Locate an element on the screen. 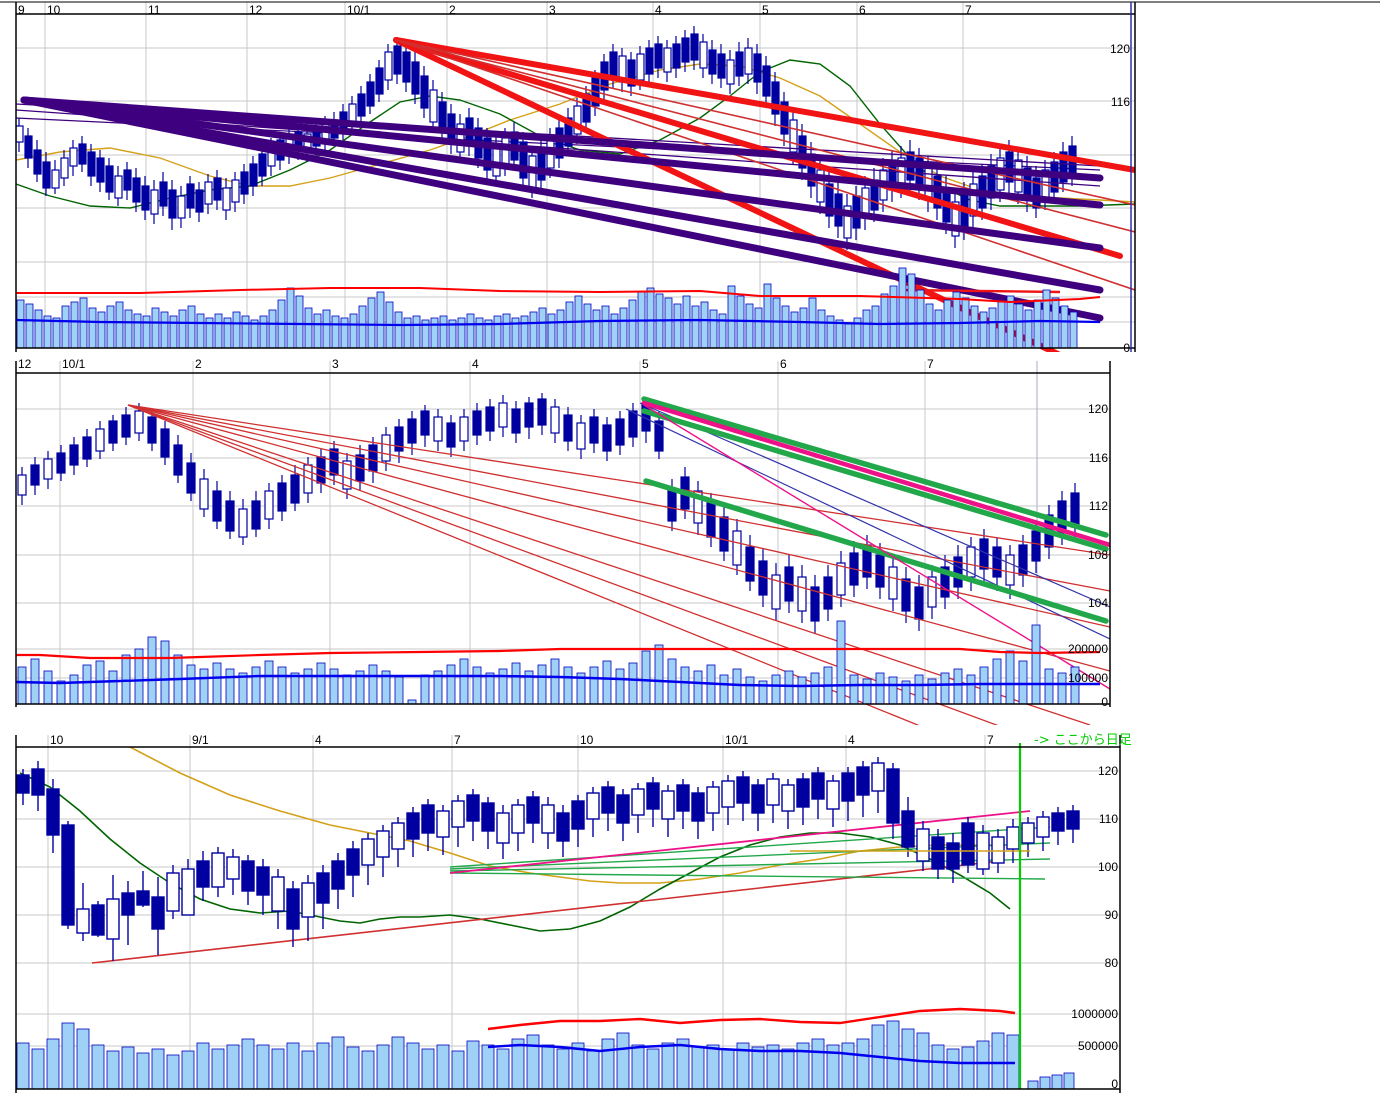 This screenshot has height=1114, width=1380. lower-volume-ma-blue is located at coordinates (751, 1054).